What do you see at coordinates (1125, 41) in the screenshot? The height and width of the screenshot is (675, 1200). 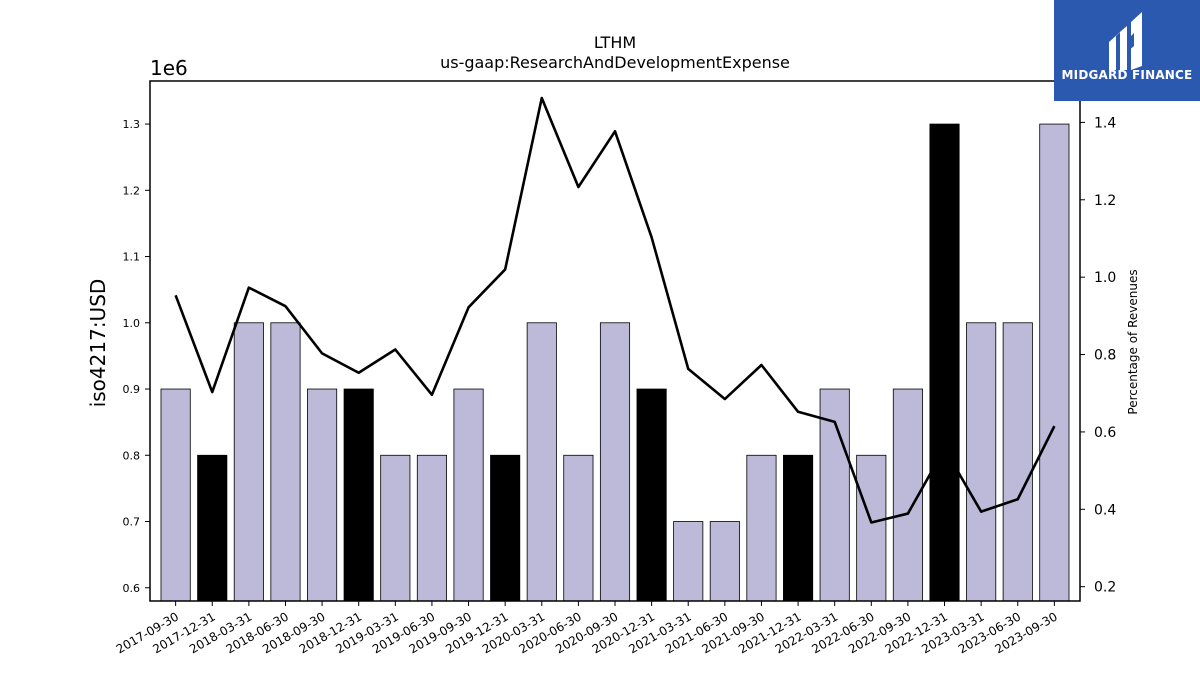 I see `midgard-logo-icon` at bounding box center [1125, 41].